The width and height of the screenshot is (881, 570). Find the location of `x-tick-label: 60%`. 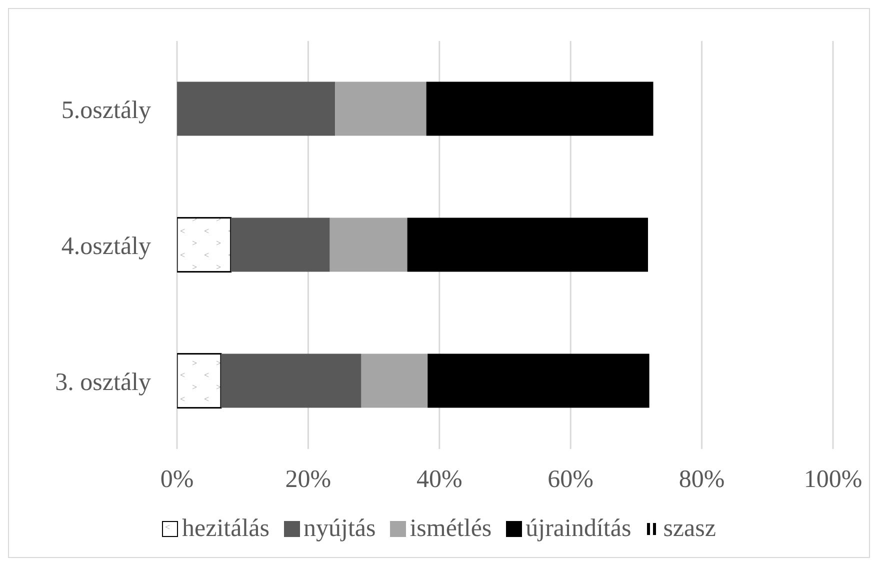

x-tick-label: 60% is located at coordinates (571, 479).